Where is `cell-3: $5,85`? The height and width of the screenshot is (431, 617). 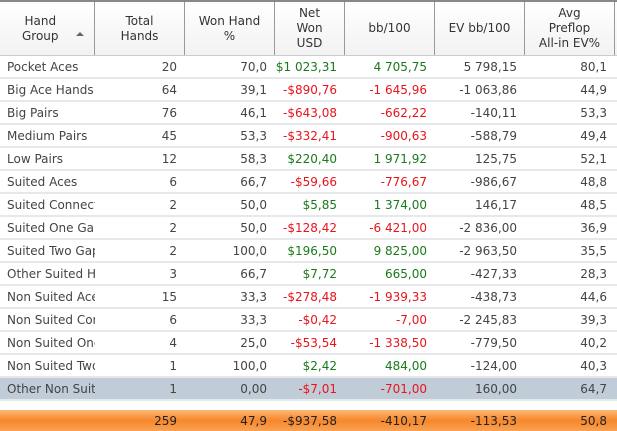 cell-3: $5,85 is located at coordinates (319, 204).